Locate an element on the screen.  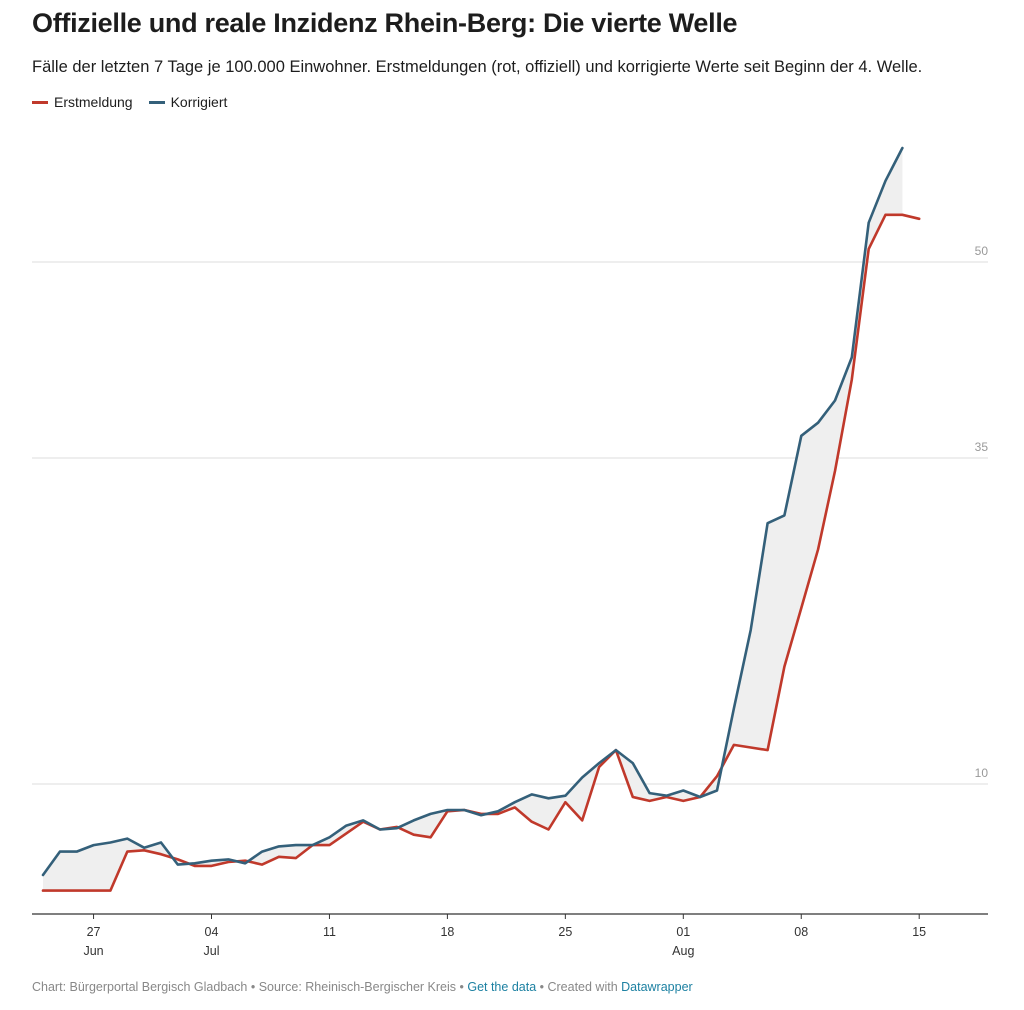
x-tick-month-aug: Aug is located at coordinates (683, 951).